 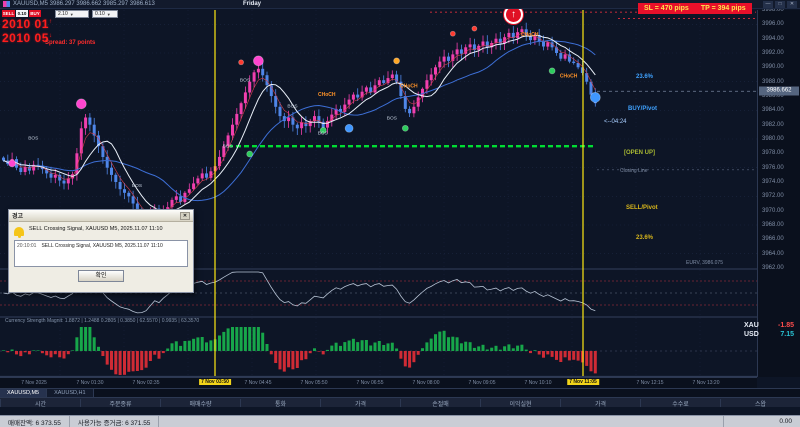 I want to click on sl-value: SL = 470 pips, so click(x=666, y=8).